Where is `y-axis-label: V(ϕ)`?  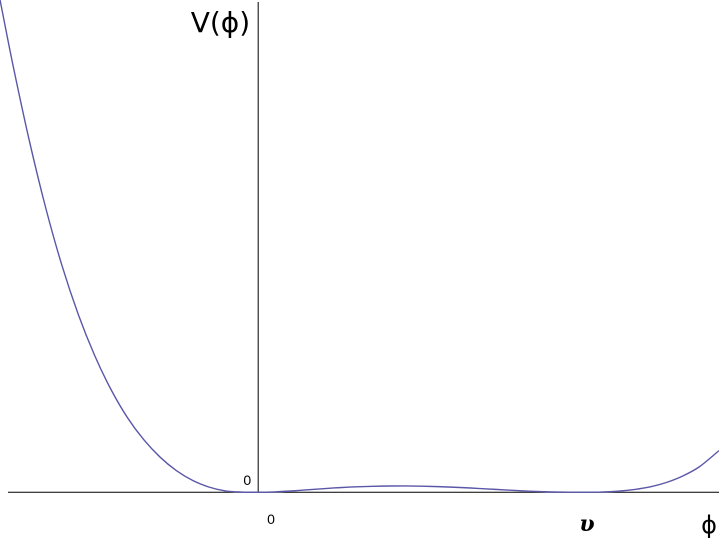 y-axis-label: V(ϕ) is located at coordinates (220, 22).